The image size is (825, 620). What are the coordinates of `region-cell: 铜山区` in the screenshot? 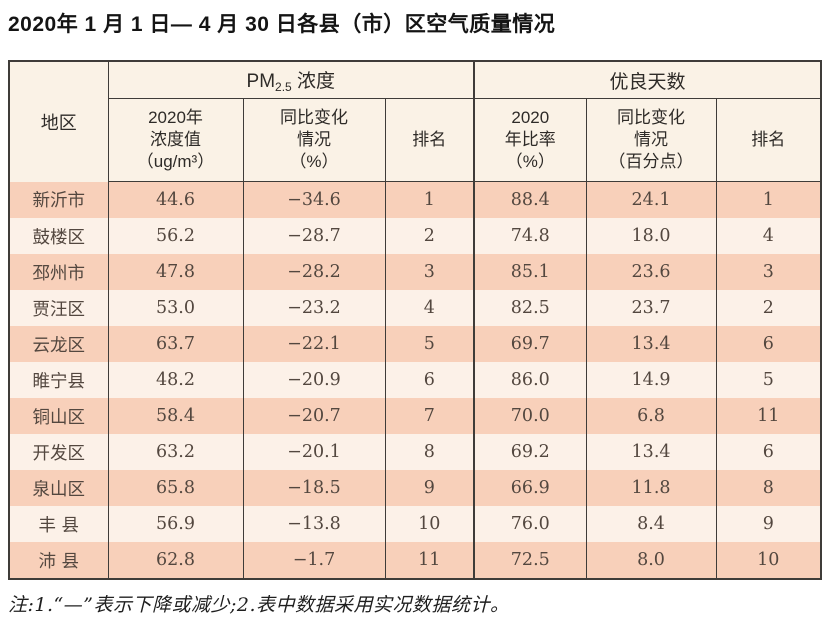 It's located at (58, 416).